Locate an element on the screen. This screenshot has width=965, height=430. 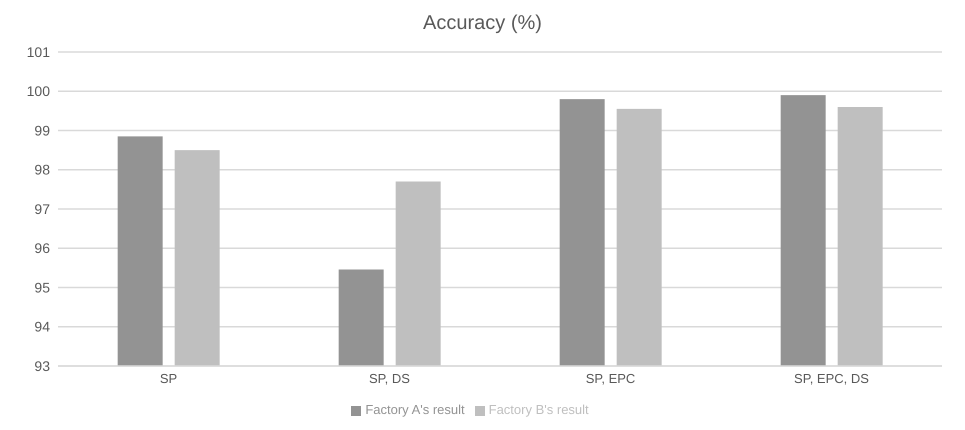
y-tick-label: 98 is located at coordinates (42, 170).